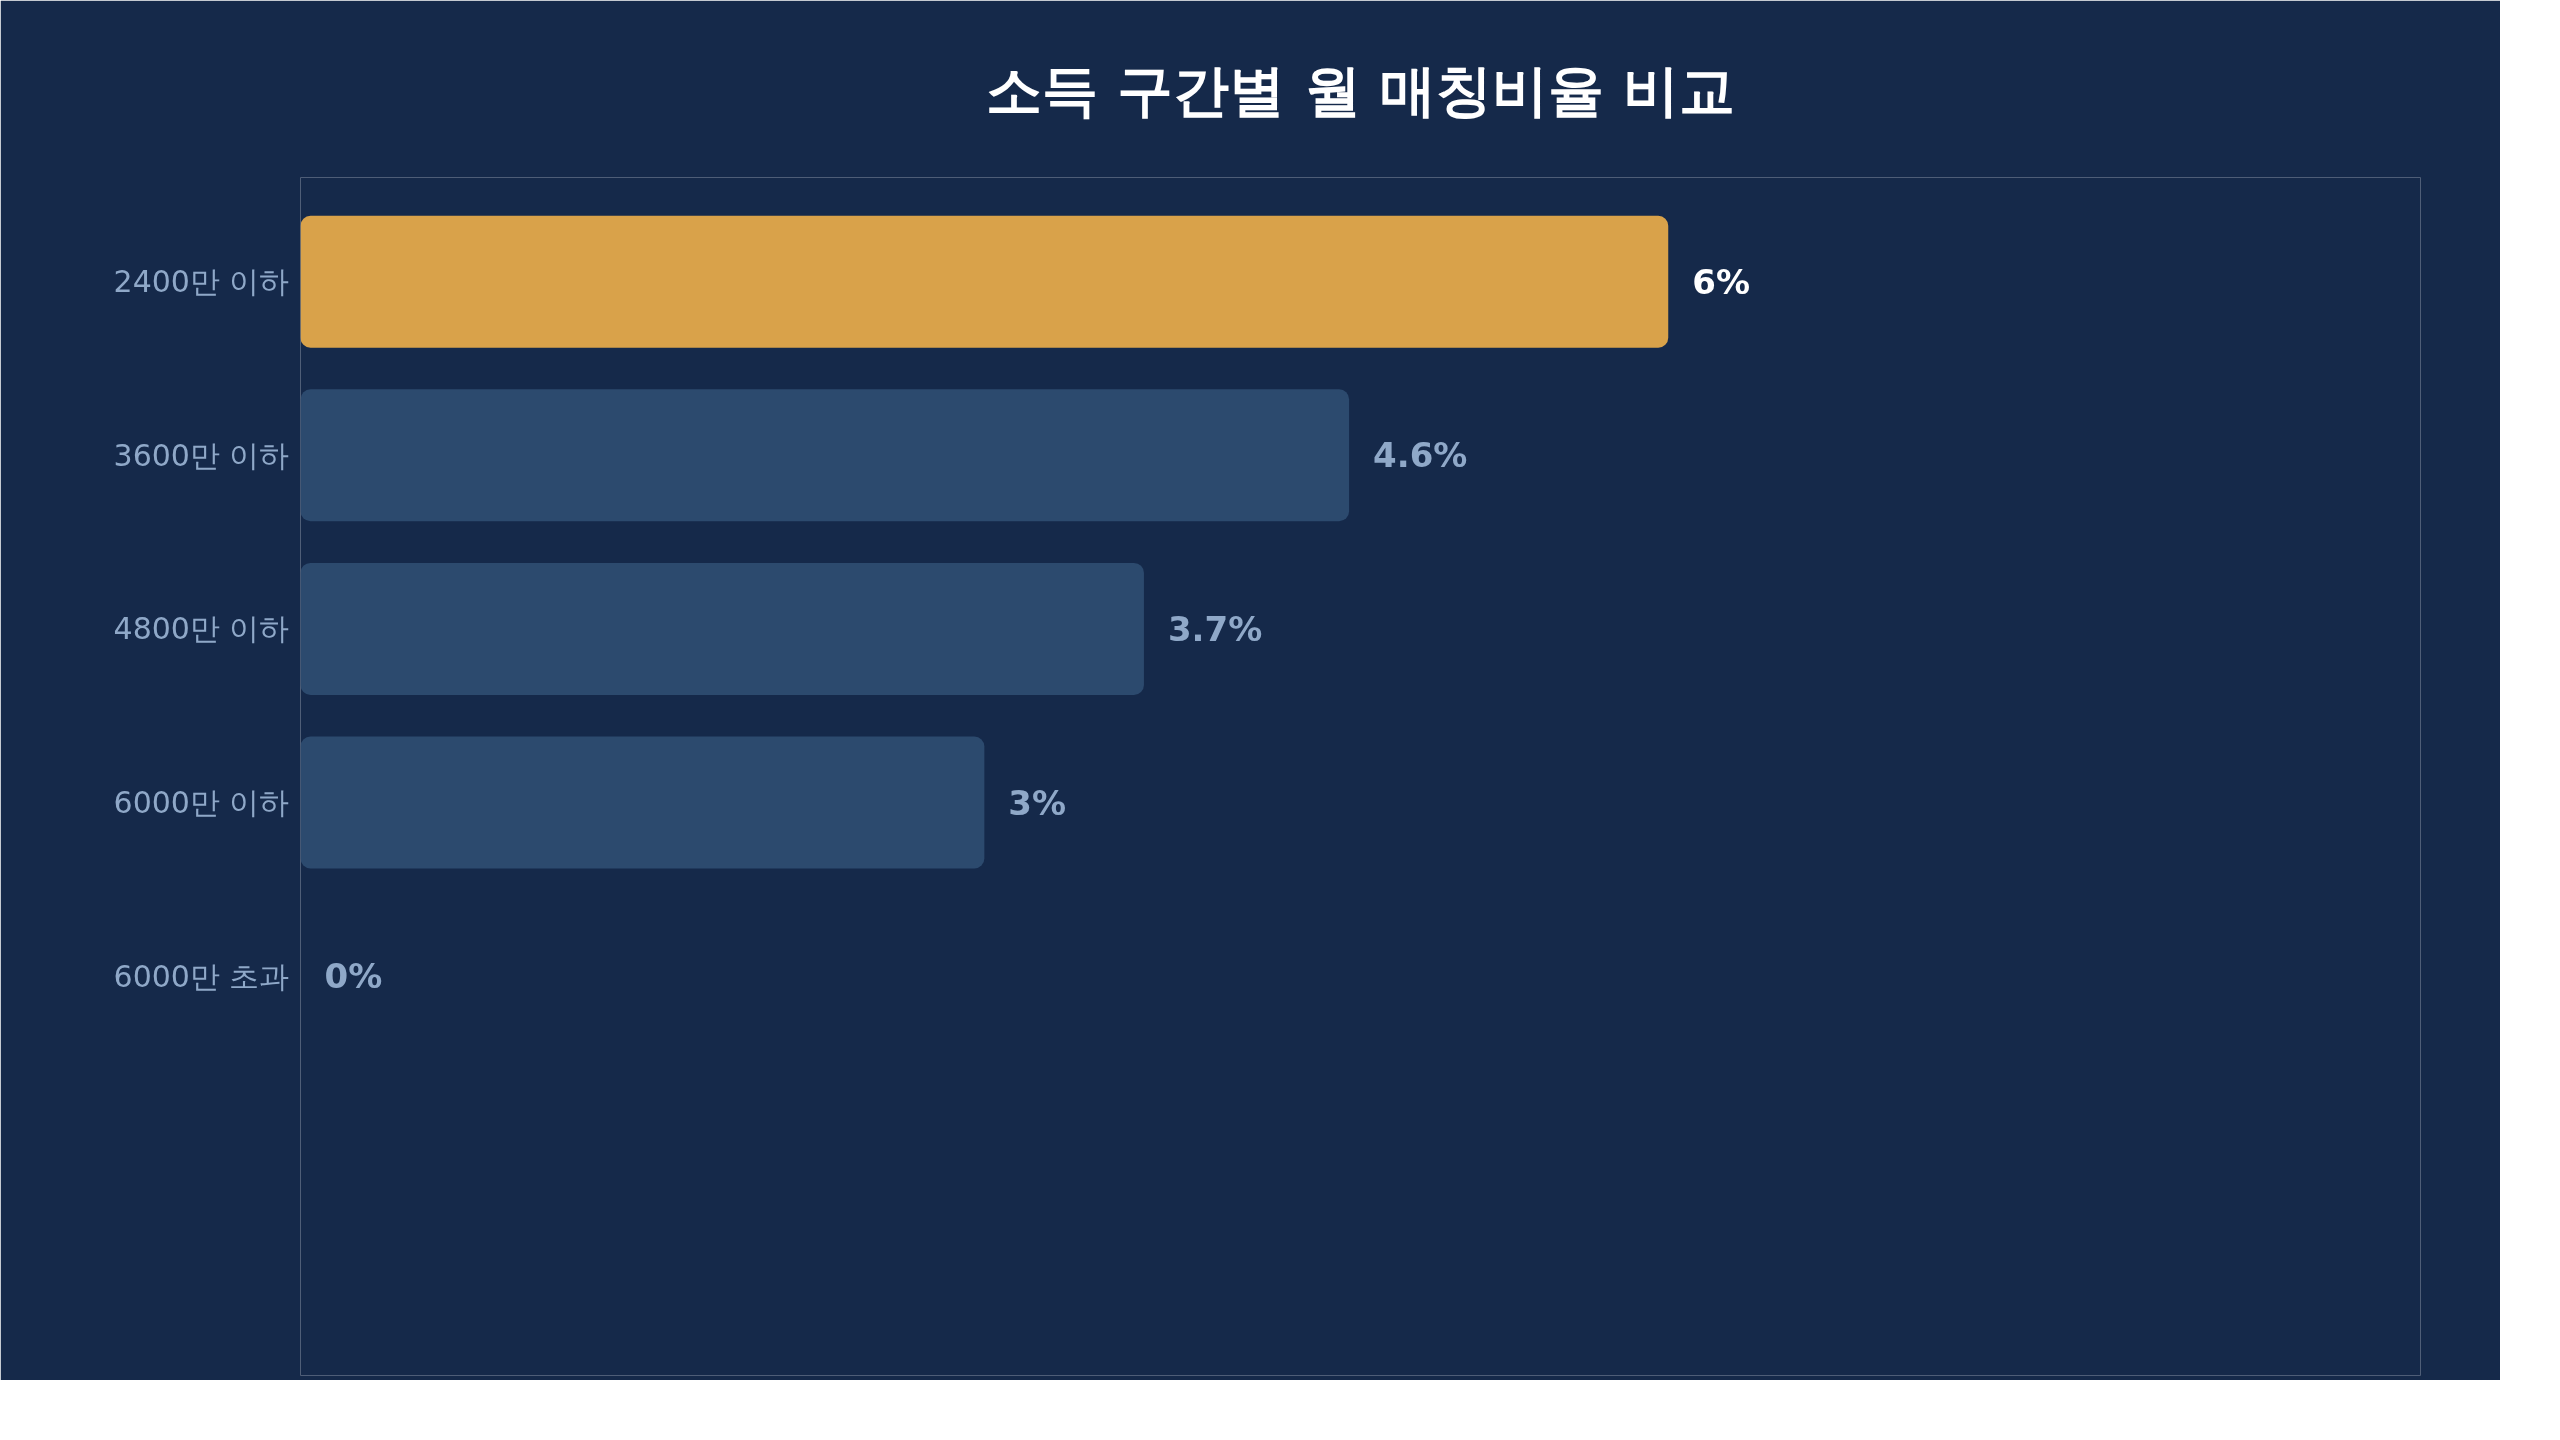  I want to click on data-label: 4.6%, so click(1420, 455).